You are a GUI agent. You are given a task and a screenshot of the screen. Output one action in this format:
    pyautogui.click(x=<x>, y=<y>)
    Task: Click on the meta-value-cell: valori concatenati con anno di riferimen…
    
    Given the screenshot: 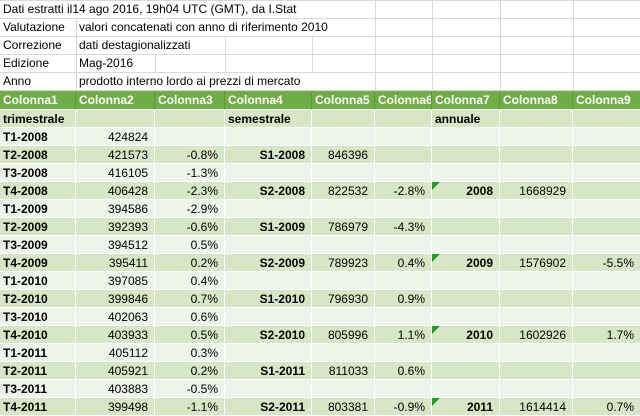 What is the action you would take?
    pyautogui.click(x=203, y=27)
    